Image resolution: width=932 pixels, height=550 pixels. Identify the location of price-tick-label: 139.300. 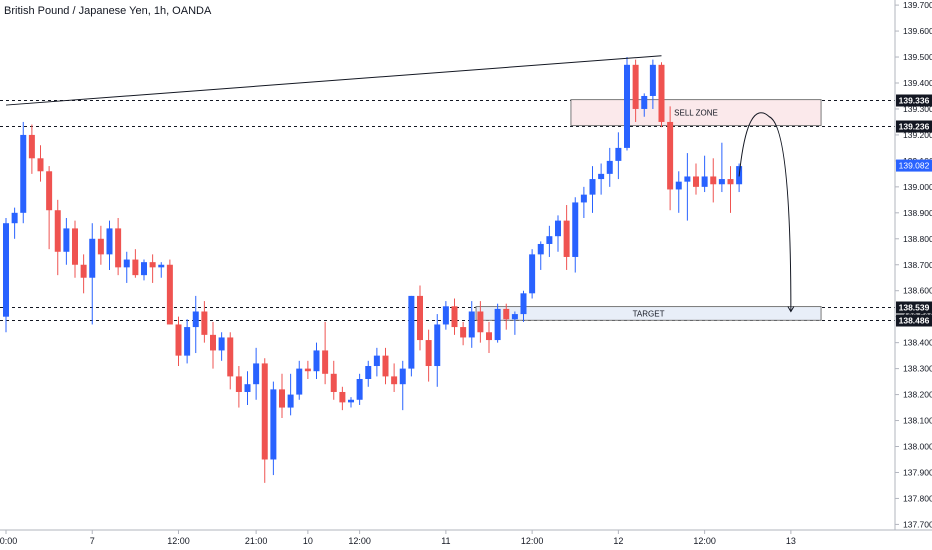
(917, 109).